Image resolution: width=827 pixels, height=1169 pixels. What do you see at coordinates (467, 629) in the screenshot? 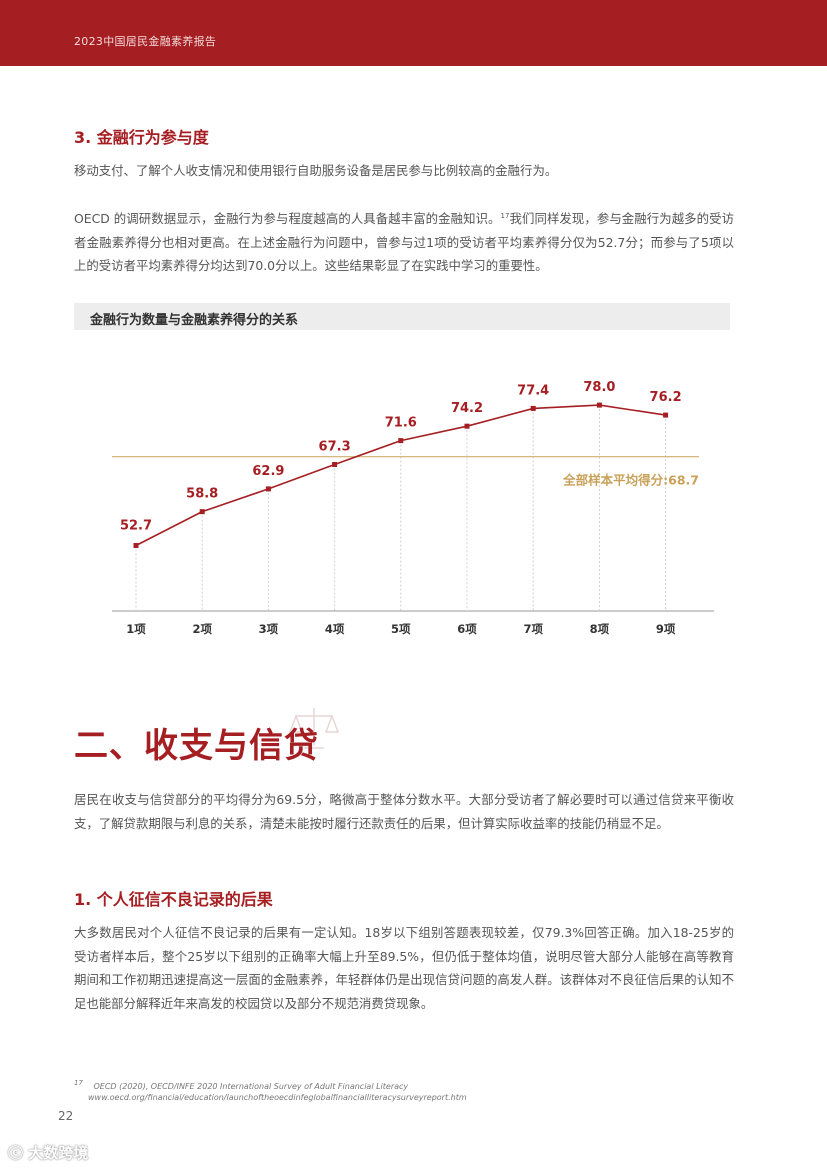
I see `x-tick-label: 6项` at bounding box center [467, 629].